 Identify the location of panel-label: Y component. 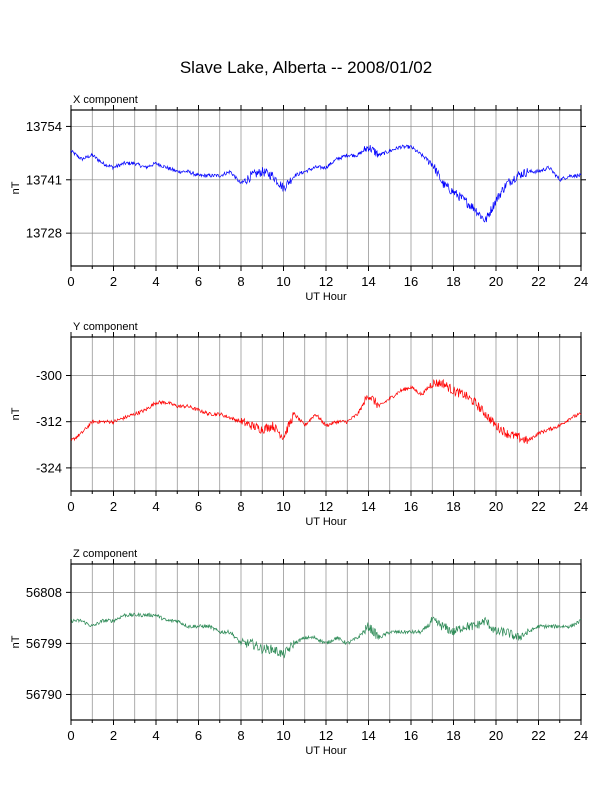
(105, 327).